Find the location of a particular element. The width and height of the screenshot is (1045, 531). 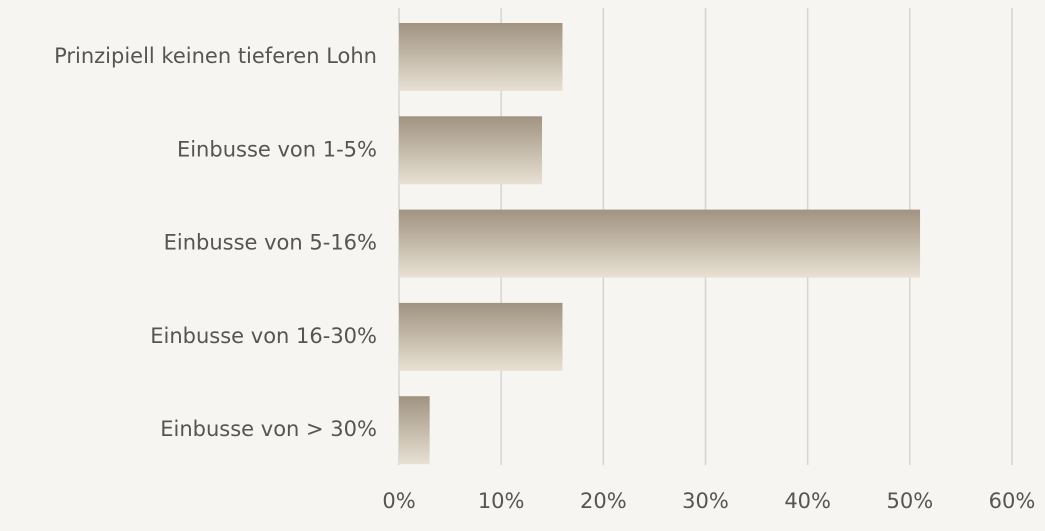

x-tick-label: 10% is located at coordinates (501, 501).